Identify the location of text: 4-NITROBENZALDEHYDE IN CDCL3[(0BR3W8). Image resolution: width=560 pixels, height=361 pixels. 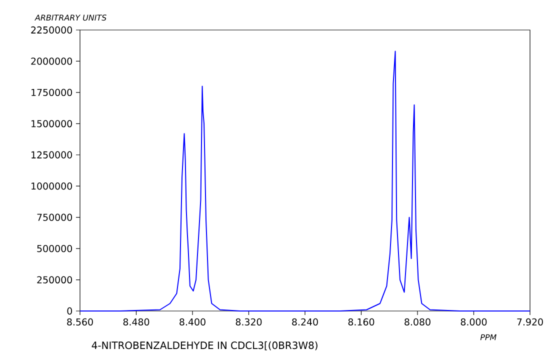
(205, 345).